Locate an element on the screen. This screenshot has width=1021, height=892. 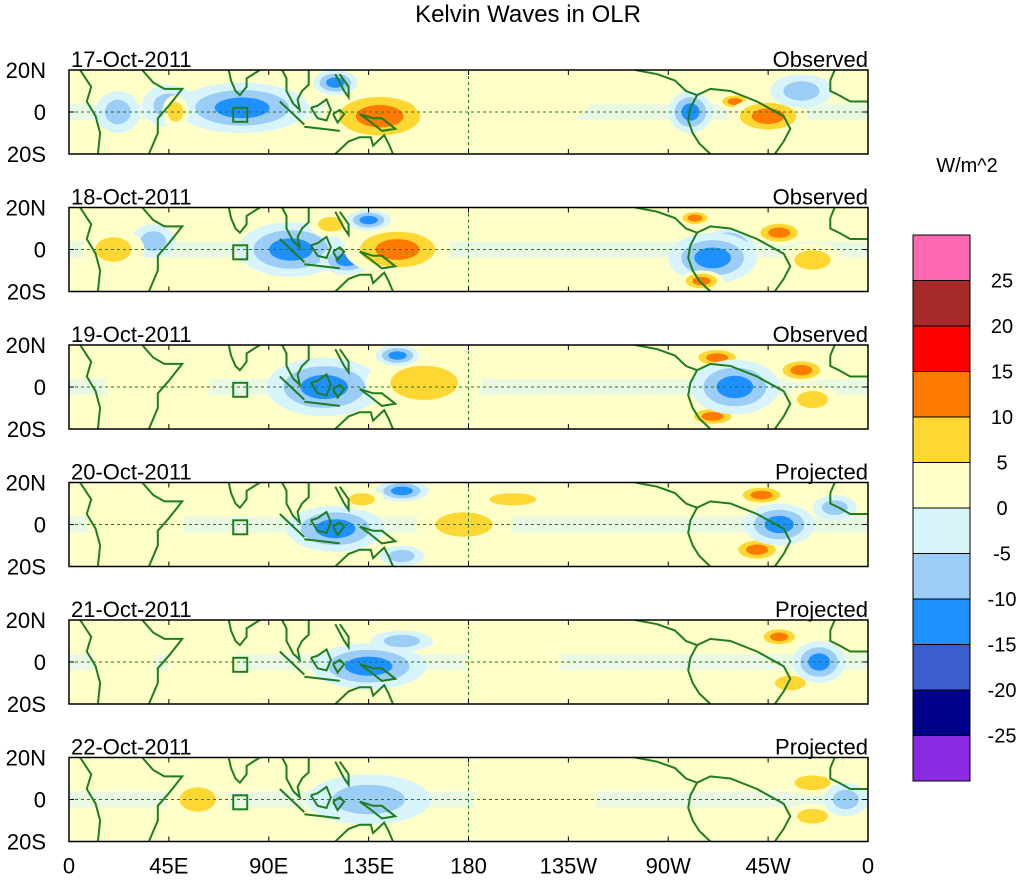
colorbar-tick-label: -5 is located at coordinates (1002, 555).